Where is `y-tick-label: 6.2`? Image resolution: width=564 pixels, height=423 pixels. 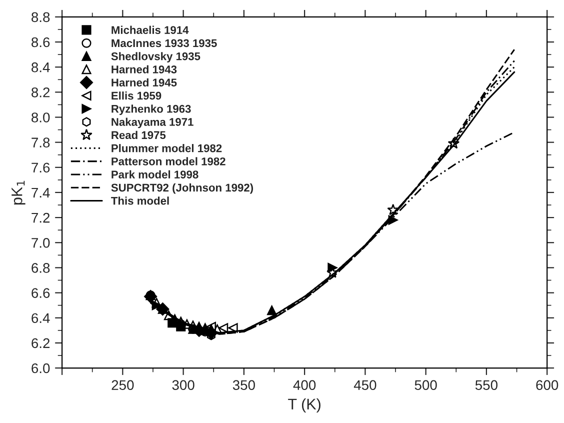
y-tick-label: 6.2 is located at coordinates (41, 343).